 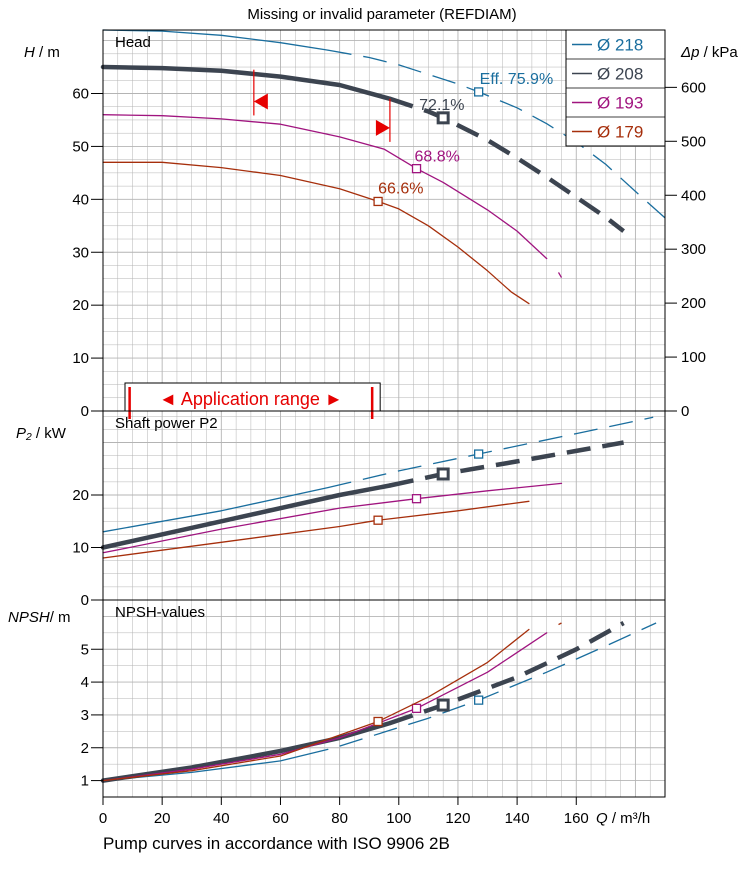 I want to click on power-series-d193-duty-point, so click(x=416, y=499).